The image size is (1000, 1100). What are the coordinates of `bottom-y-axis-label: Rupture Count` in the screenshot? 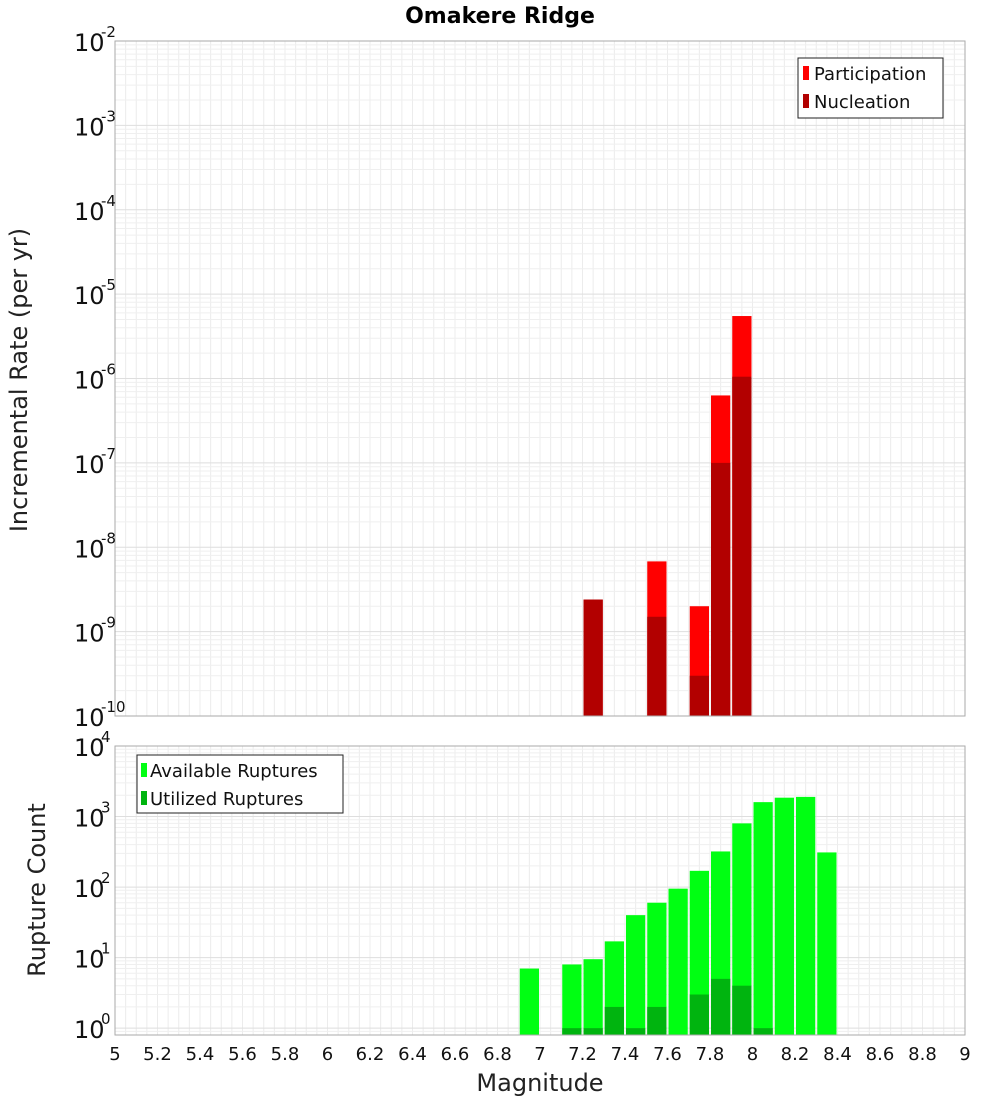 It's located at (37, 890).